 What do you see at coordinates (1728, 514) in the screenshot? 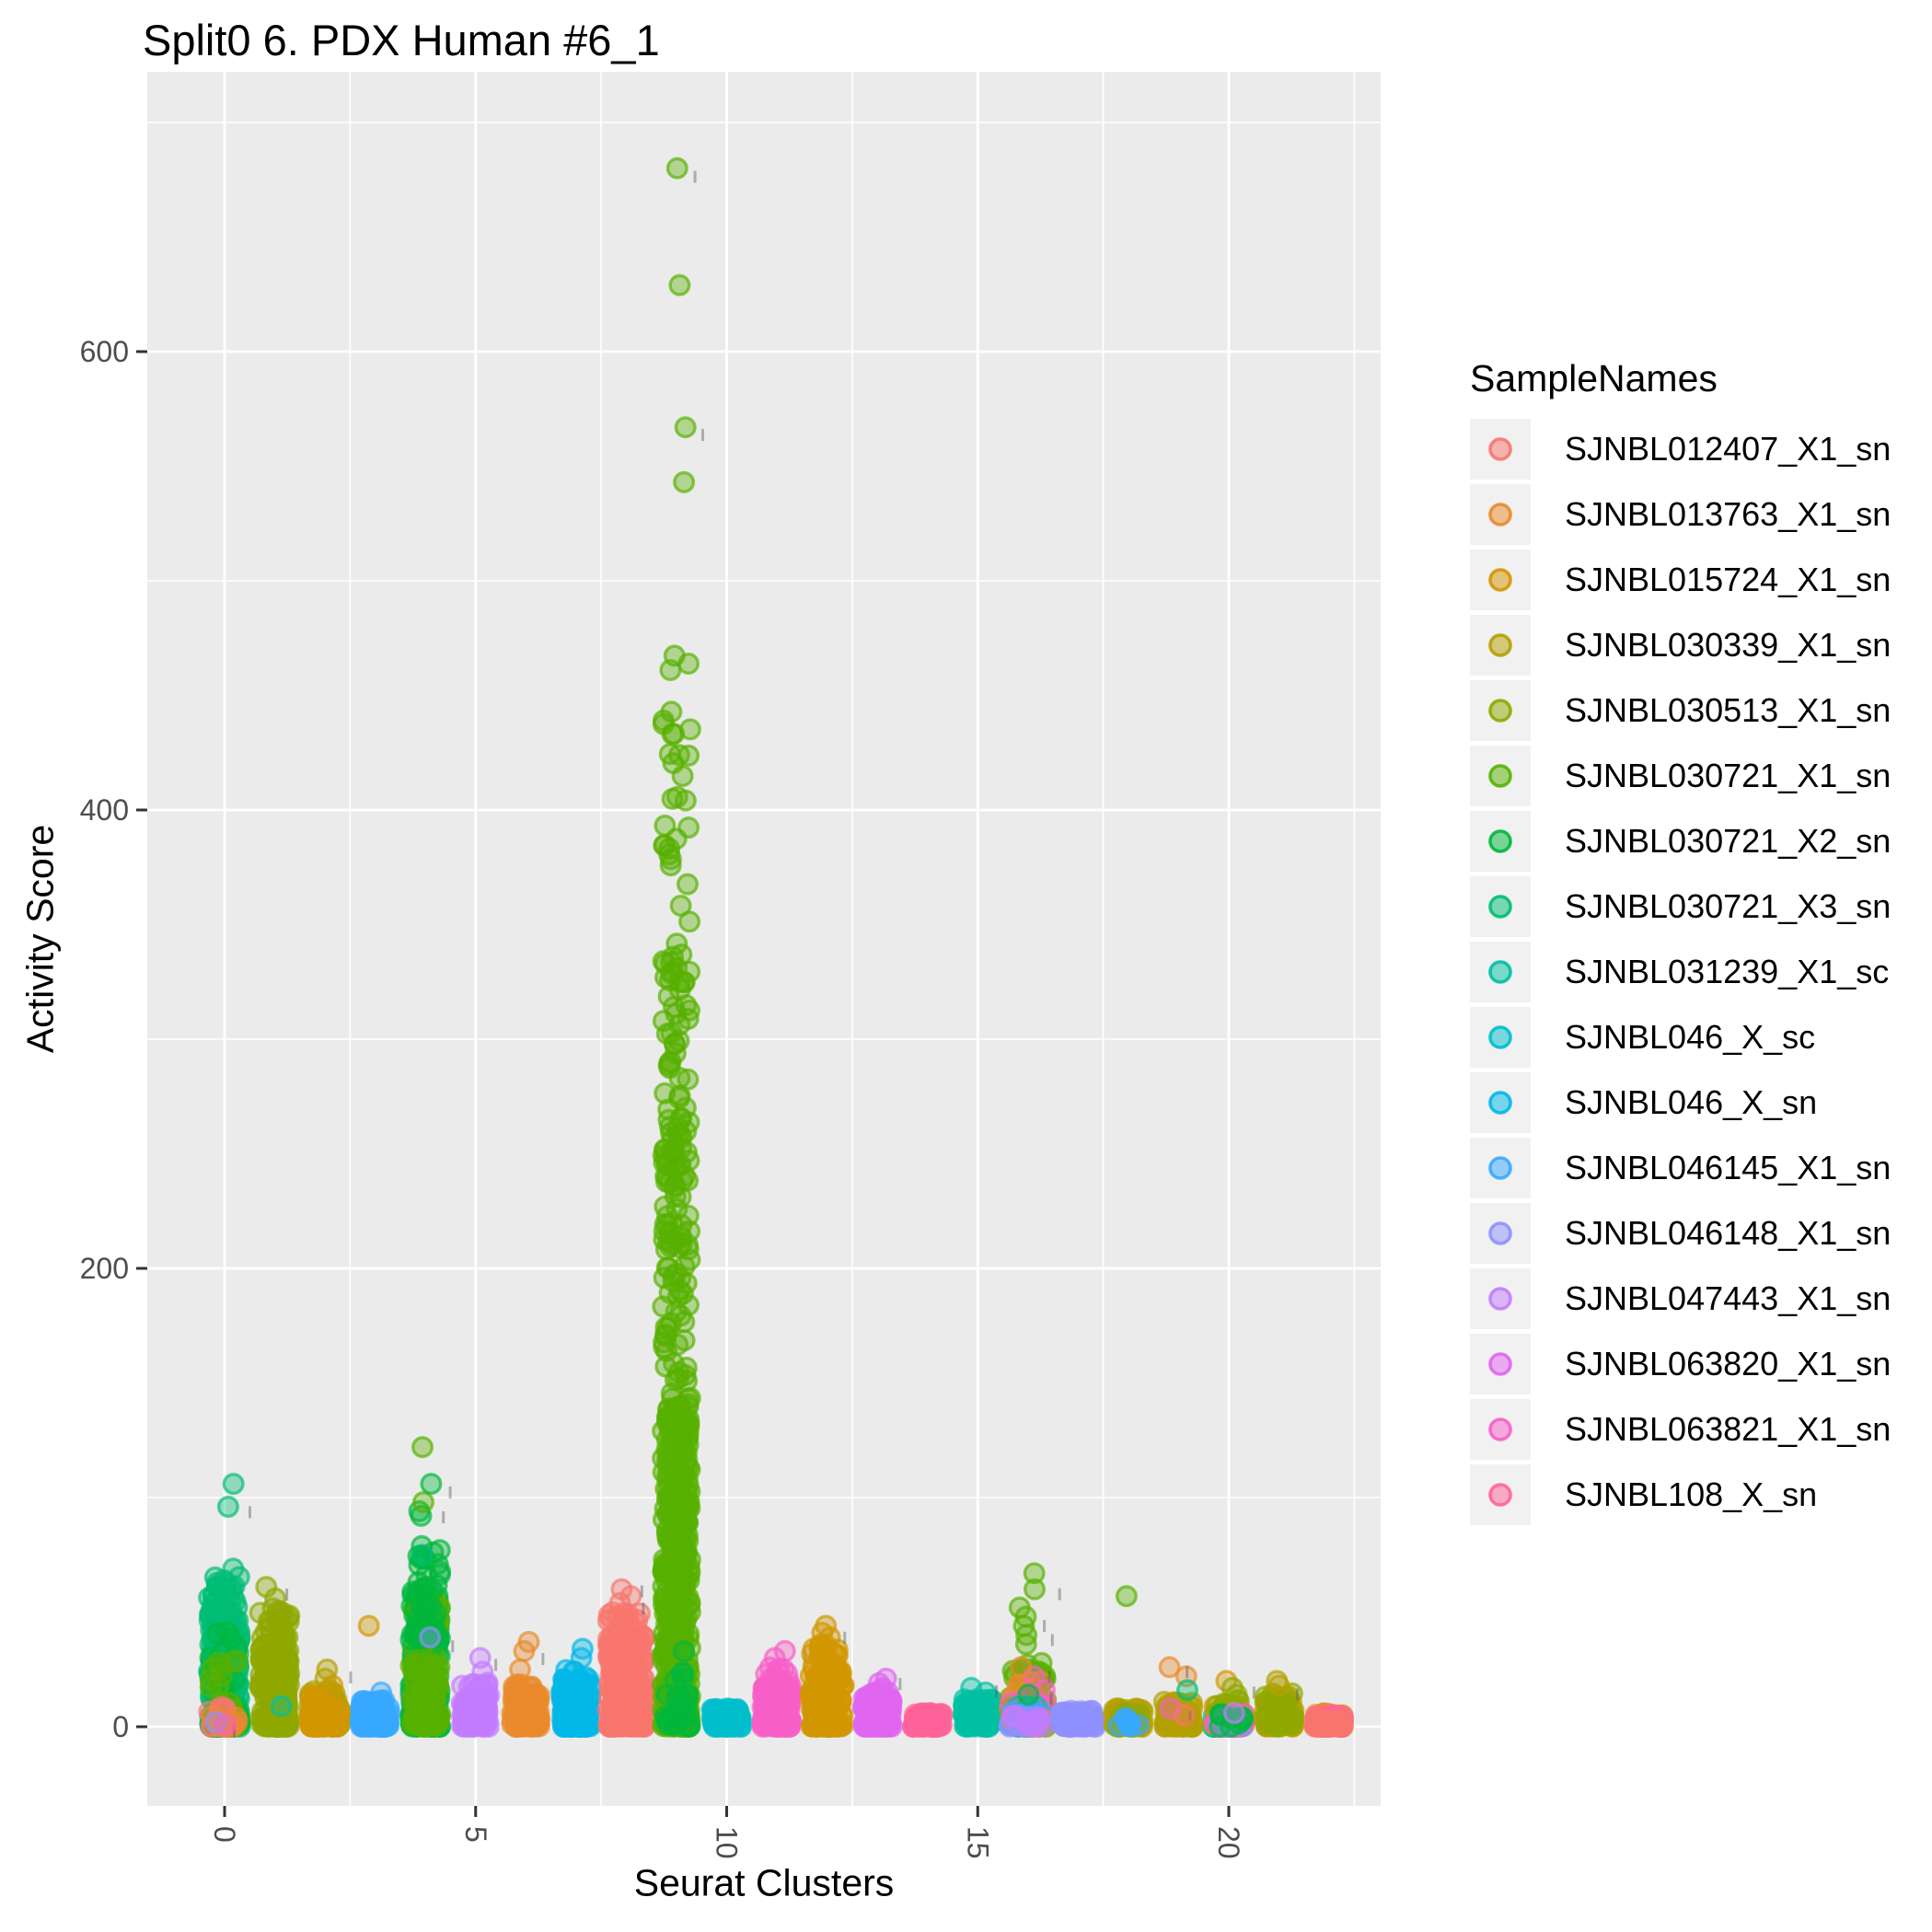
I see `legend-entry-label: SJNBL013763_X1_sn` at bounding box center [1728, 514].